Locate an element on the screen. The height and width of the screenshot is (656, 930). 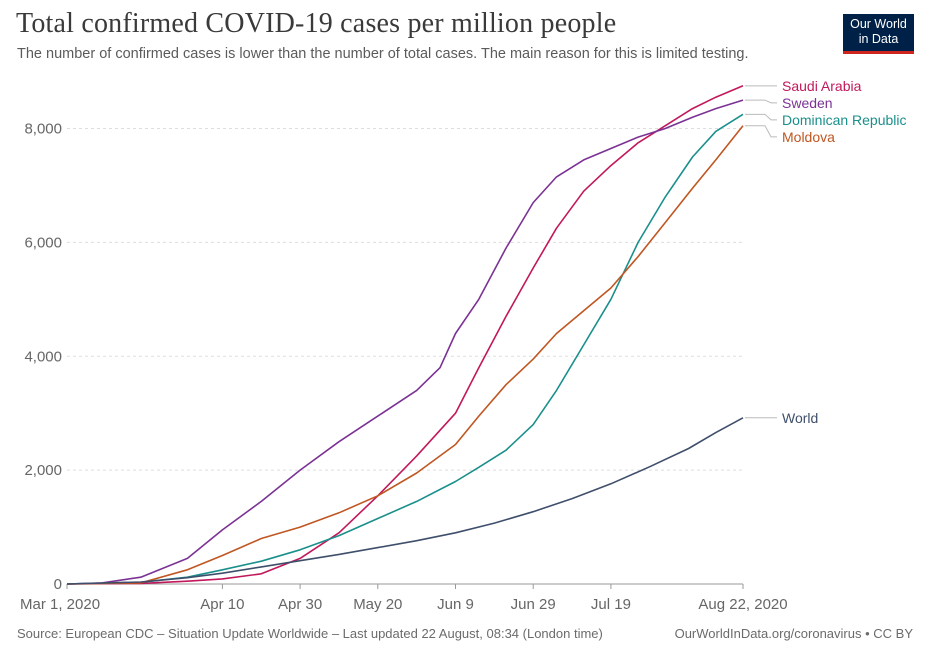
x-tick-label: Jun 9 is located at coordinates (455, 604).